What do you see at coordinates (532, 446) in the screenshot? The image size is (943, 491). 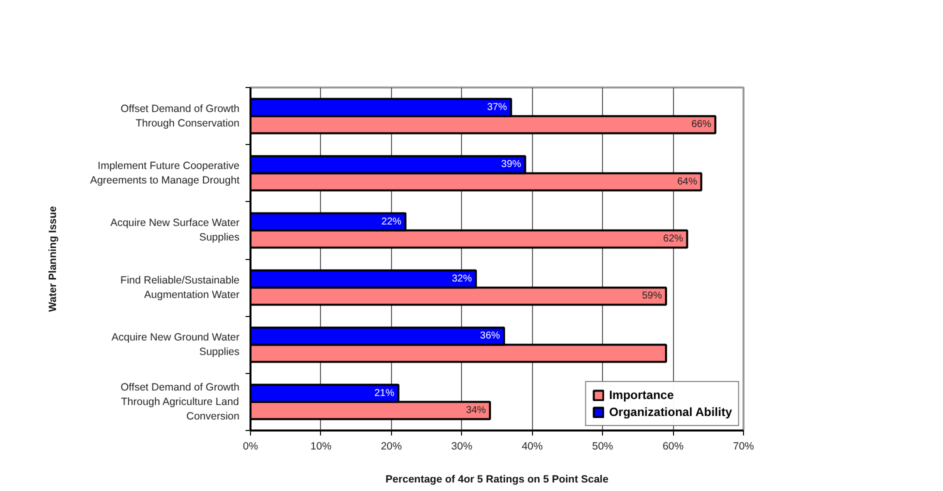 I see `x-tick-label: 40%` at bounding box center [532, 446].